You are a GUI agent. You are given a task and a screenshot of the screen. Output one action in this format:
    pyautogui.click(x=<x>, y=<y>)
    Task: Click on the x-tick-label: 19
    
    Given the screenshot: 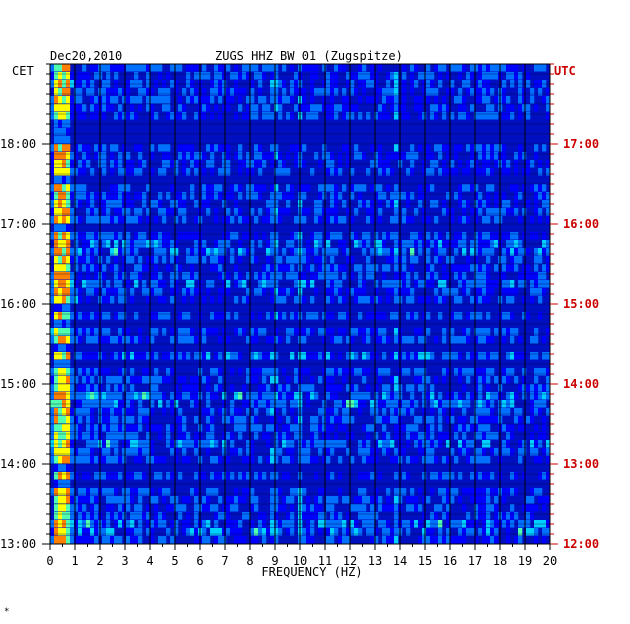 What is the action you would take?
    pyautogui.click(x=525, y=561)
    